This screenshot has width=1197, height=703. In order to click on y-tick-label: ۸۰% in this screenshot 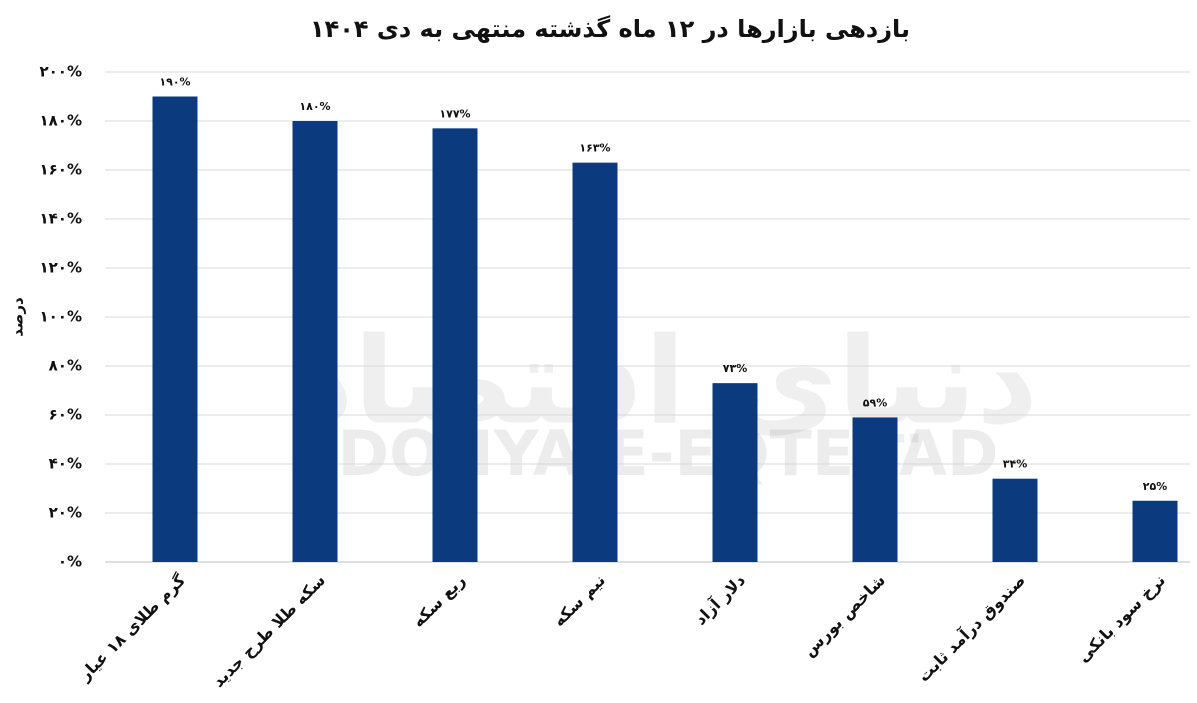, I will do `click(65, 366)`.